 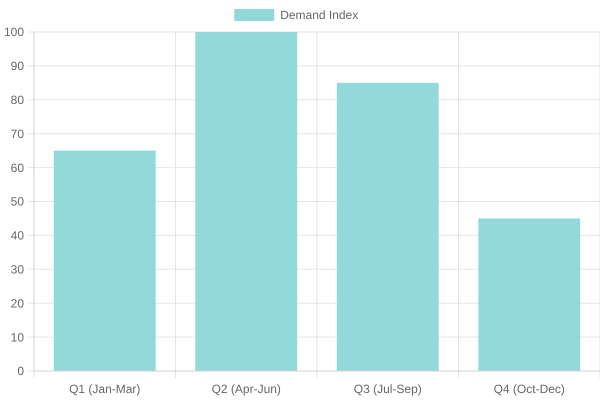 What do you see at coordinates (388, 389) in the screenshot?
I see `x-tick-label: Q3 (Jul-Sep)` at bounding box center [388, 389].